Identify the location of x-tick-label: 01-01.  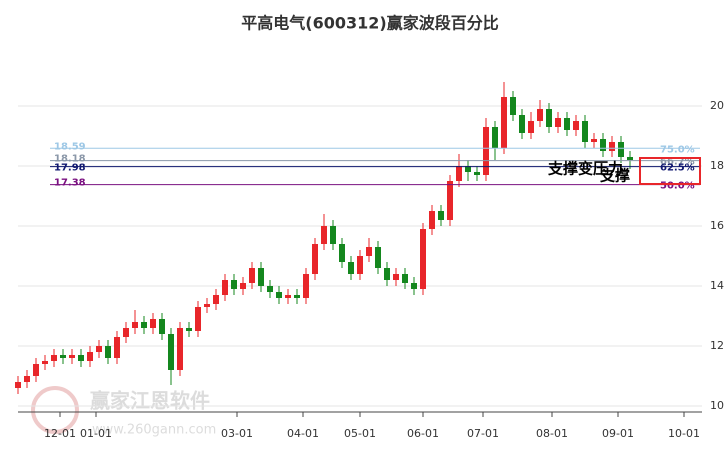
(96, 433).